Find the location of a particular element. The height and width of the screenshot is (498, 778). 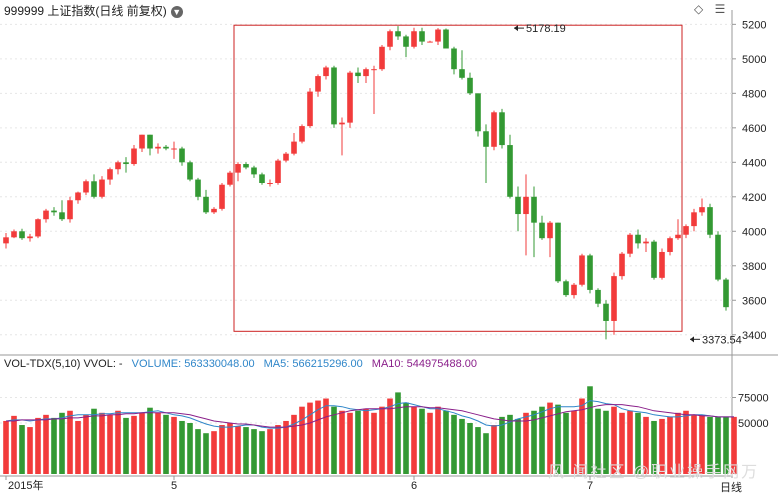

price-tick-label: 4800 is located at coordinates (754, 94).